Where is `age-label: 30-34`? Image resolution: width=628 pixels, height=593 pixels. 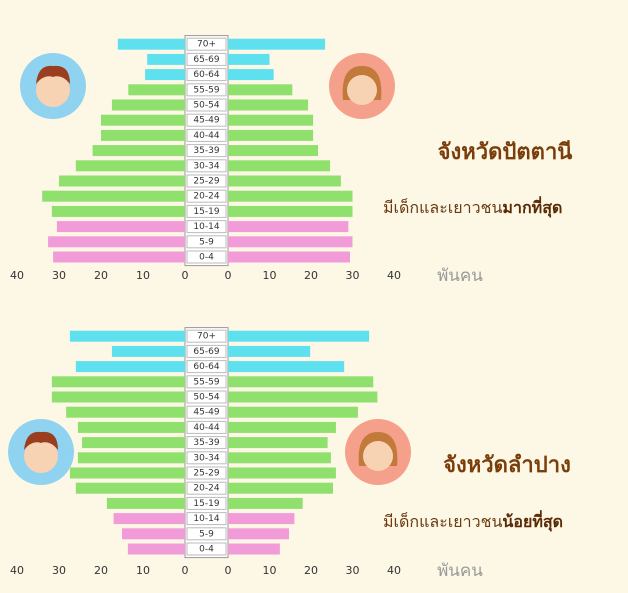 age-label: 30-34 is located at coordinates (206, 166).